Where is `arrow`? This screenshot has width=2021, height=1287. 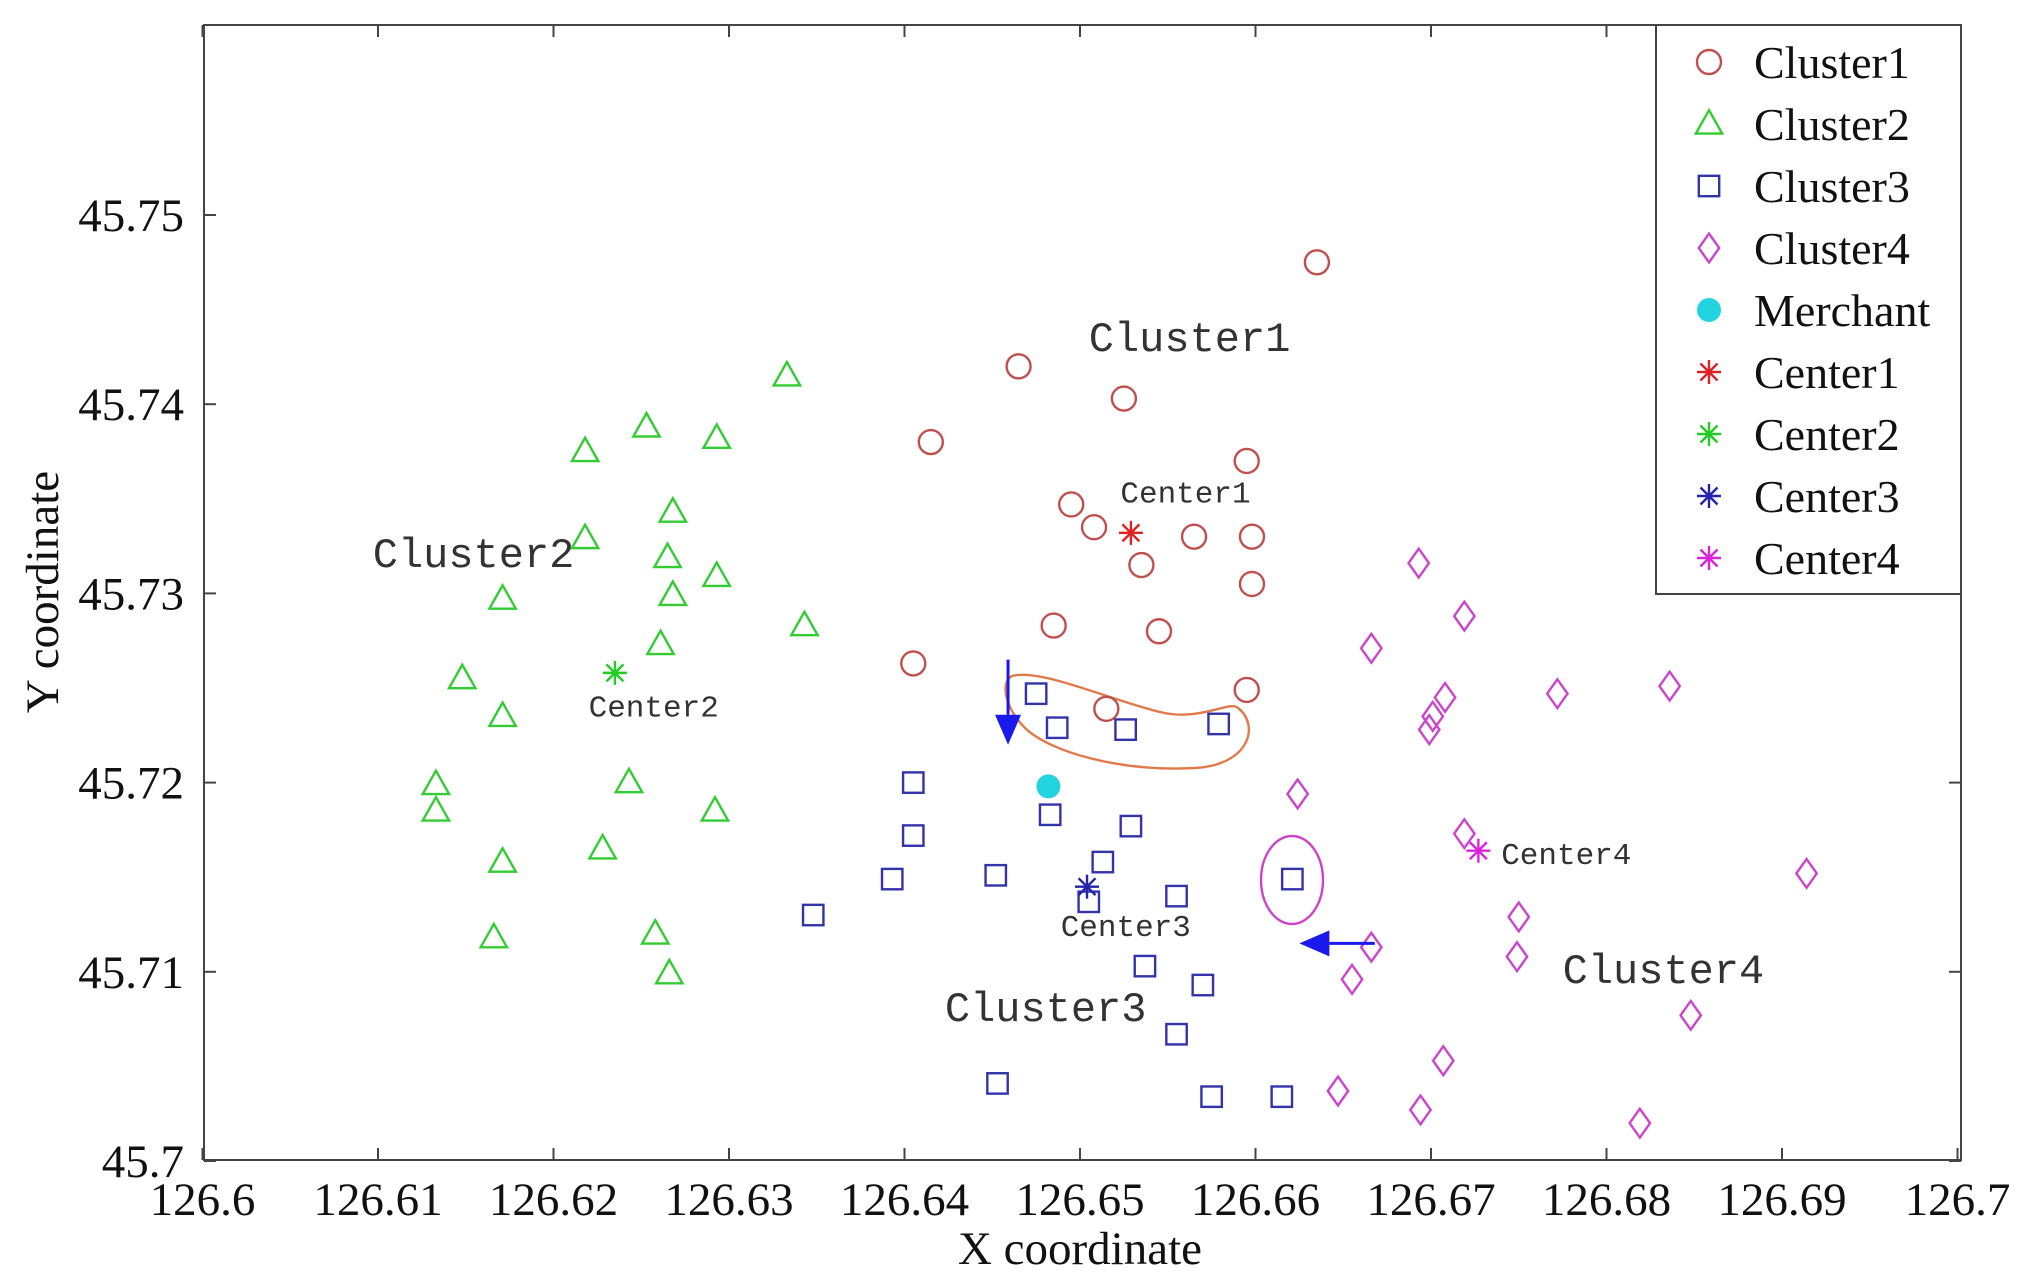 arrow is located at coordinates (1008, 702).